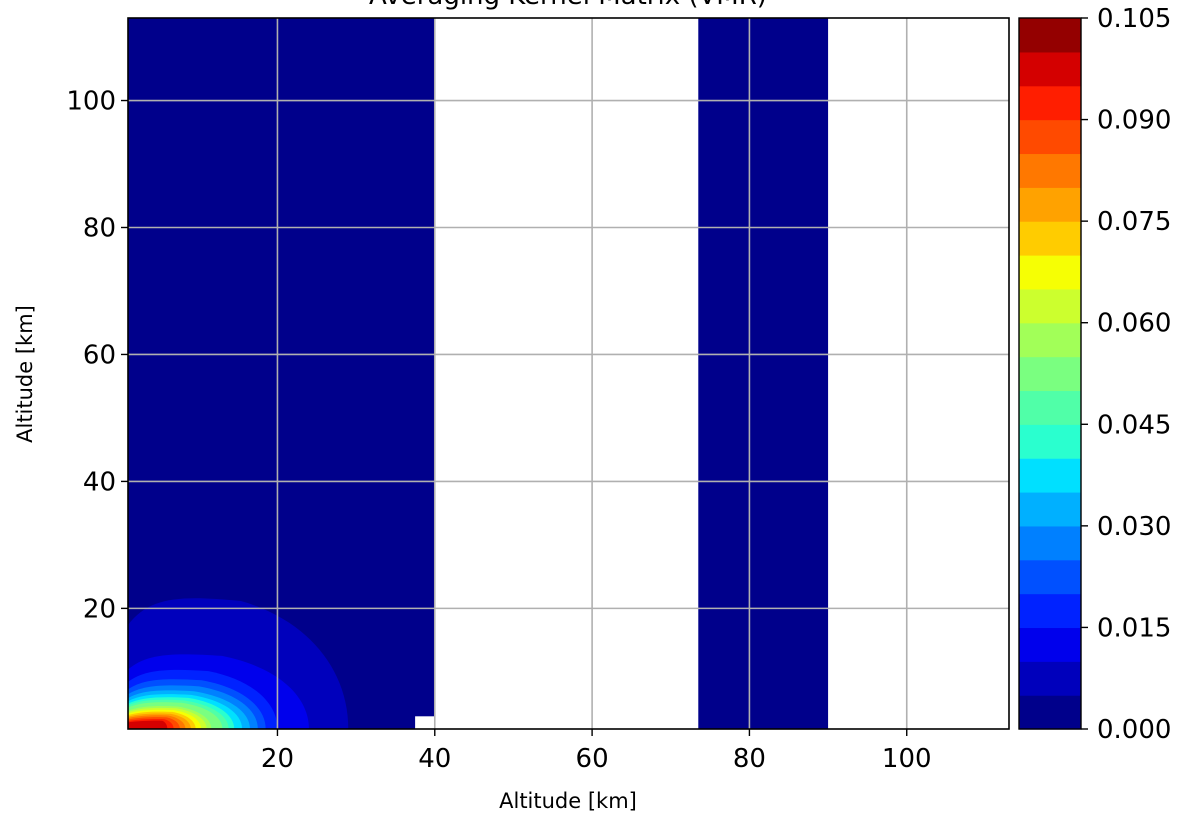 This screenshot has width=1196, height=815. I want to click on colorbar-tick-label: 0.015, so click(1134, 628).